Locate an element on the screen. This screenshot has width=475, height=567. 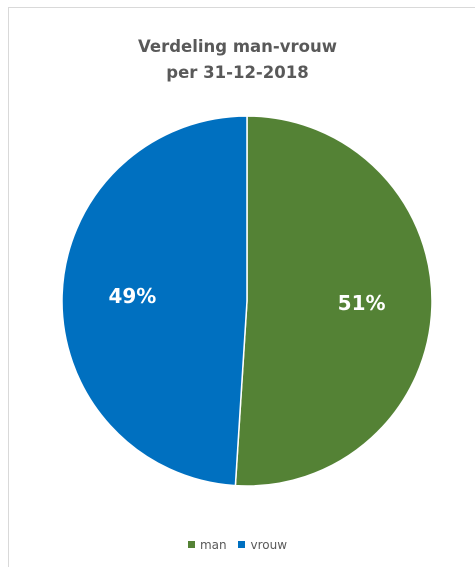
legend-item-vrouw: vrouw is located at coordinates (262, 545).